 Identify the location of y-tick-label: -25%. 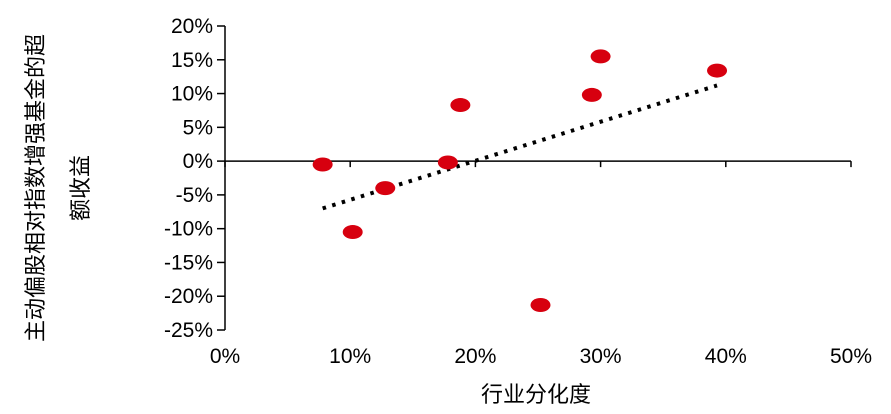
(188, 330).